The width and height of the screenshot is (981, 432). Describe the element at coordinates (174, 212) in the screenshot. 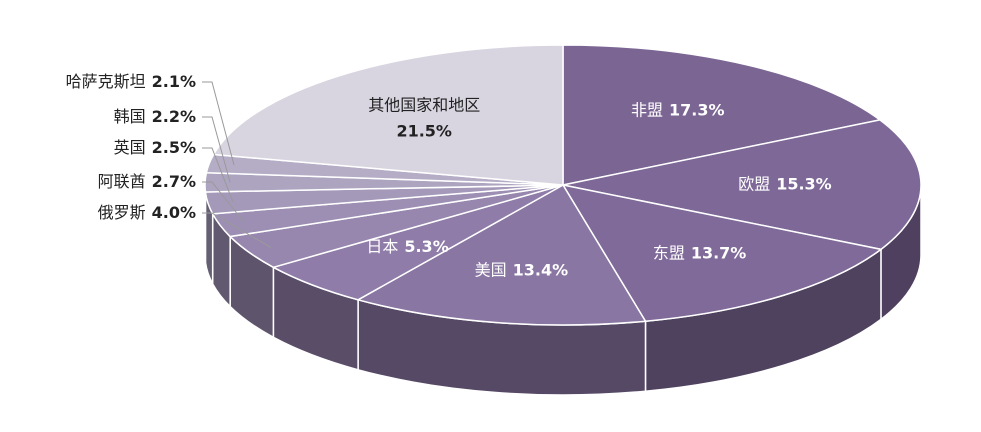

I see `label-value: 4.0%` at that location.